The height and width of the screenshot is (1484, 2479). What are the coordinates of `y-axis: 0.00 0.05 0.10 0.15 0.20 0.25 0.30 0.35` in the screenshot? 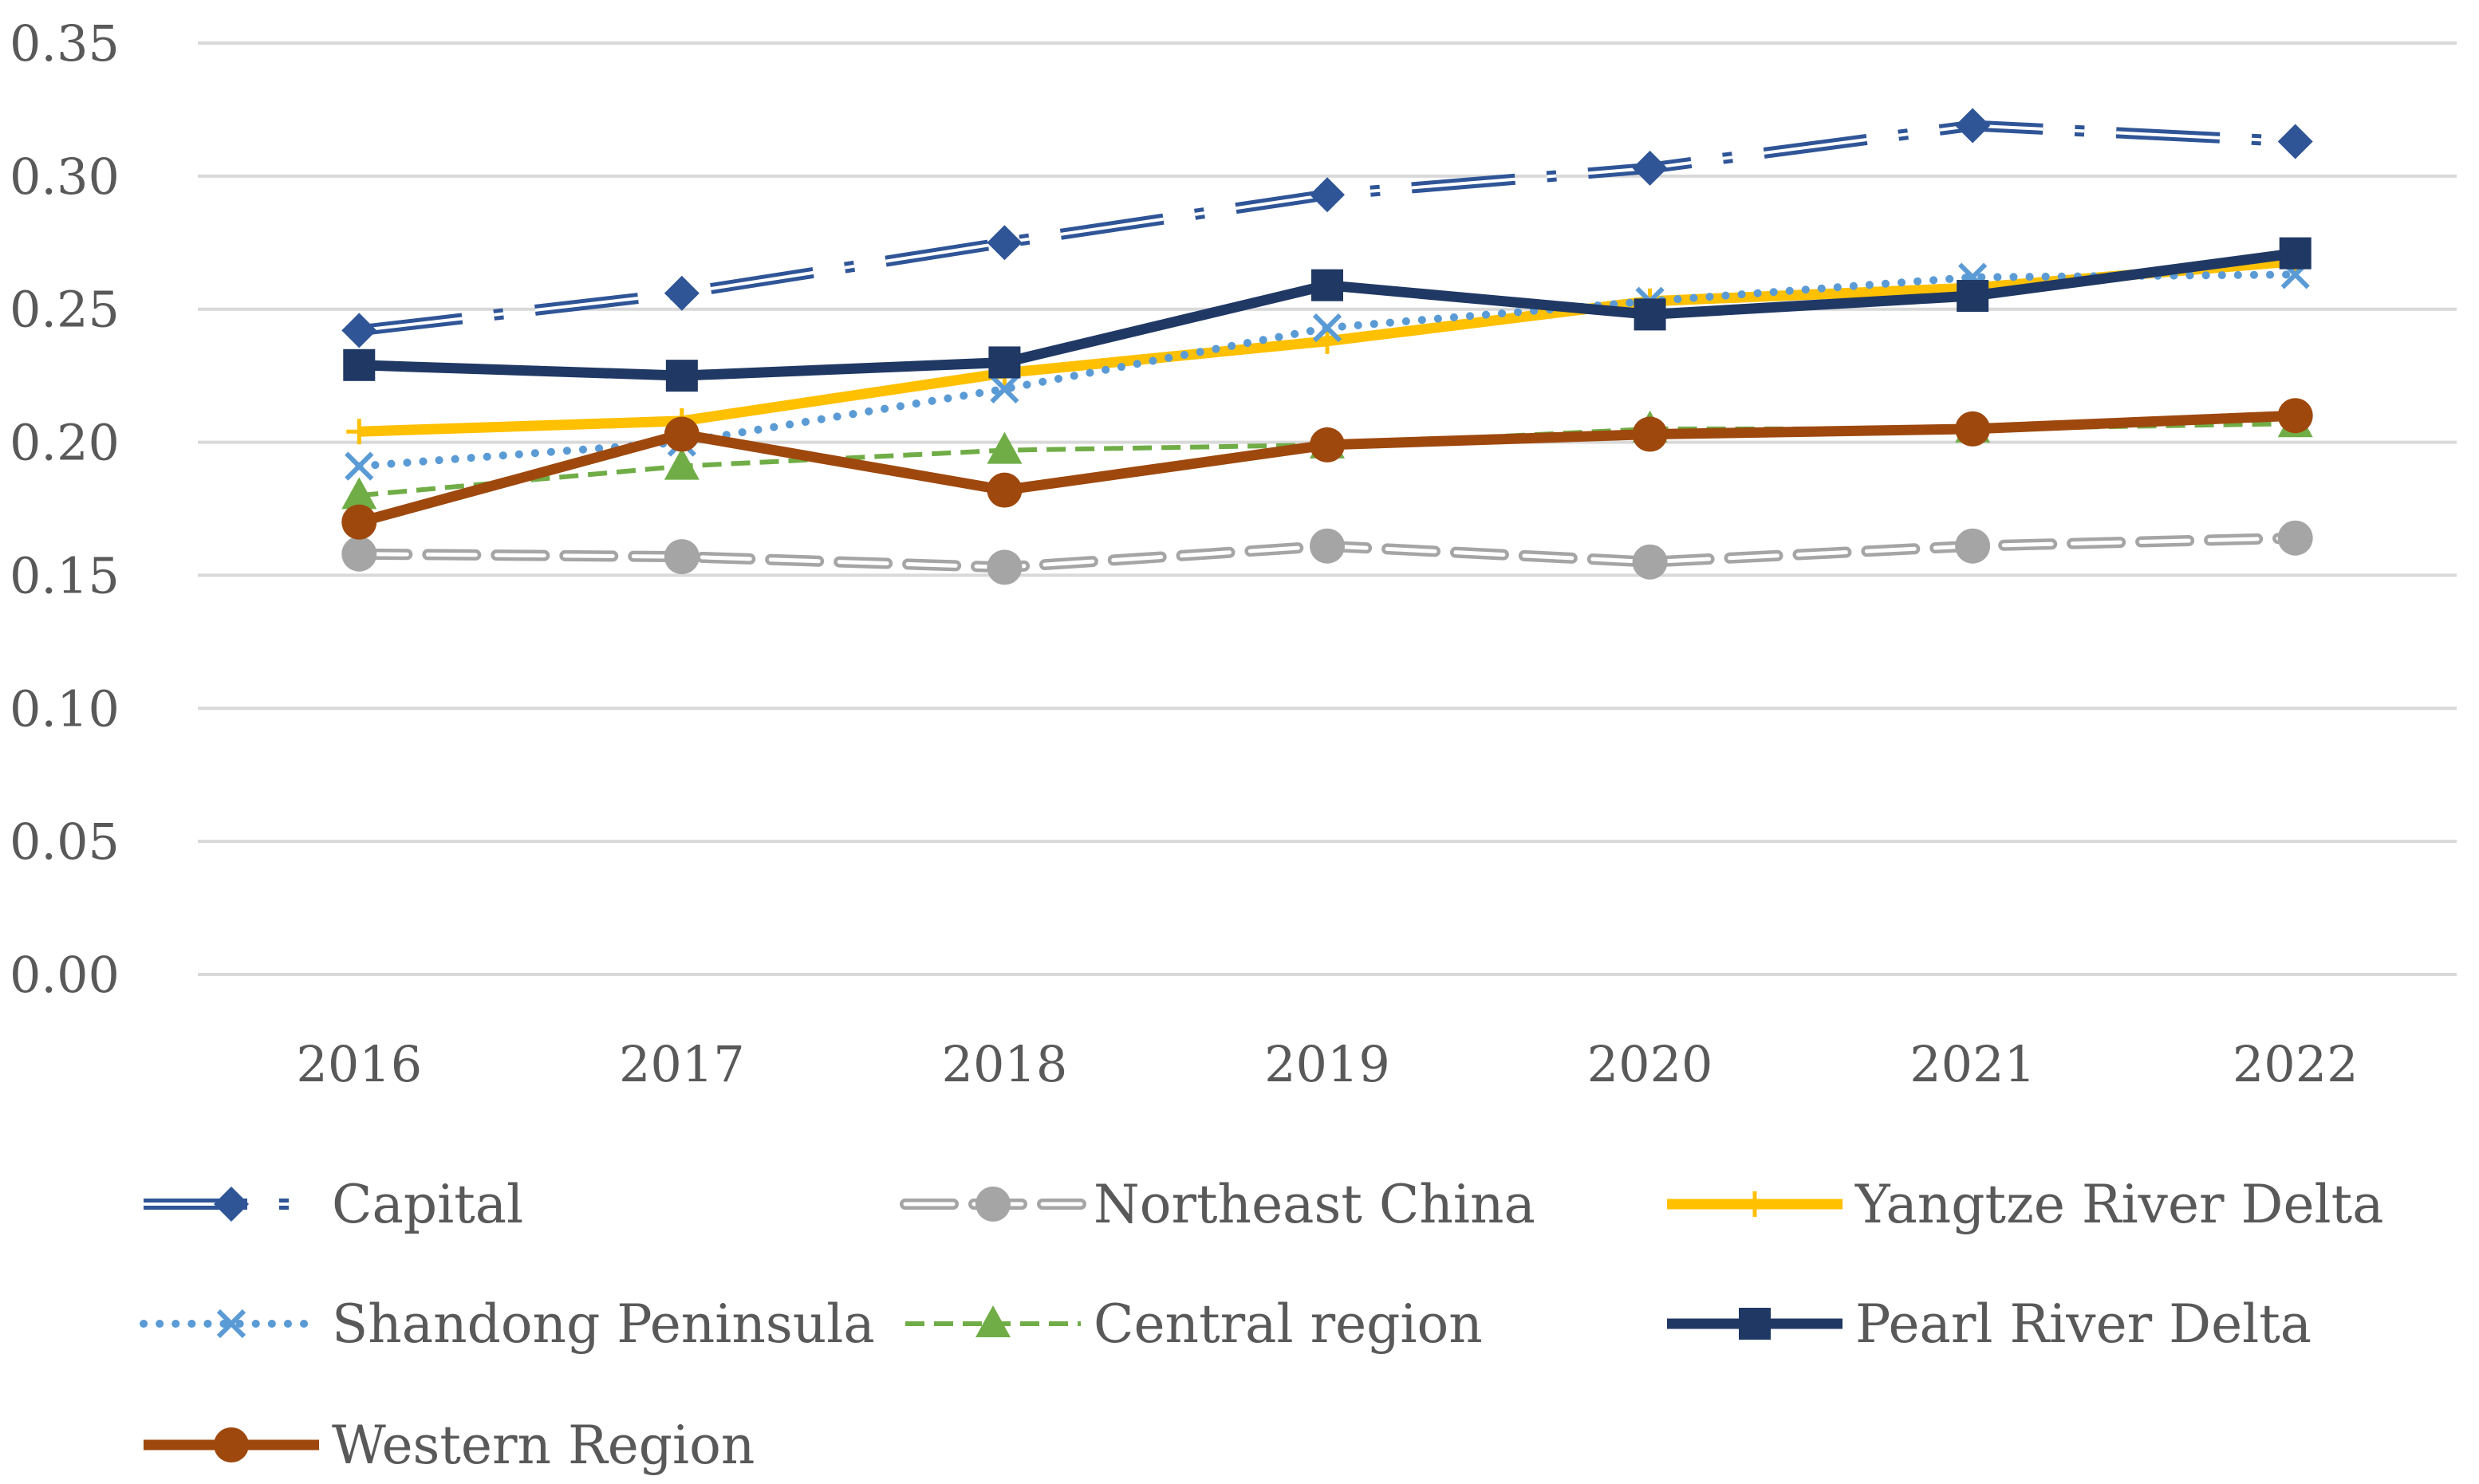 It's located at (65, 509).